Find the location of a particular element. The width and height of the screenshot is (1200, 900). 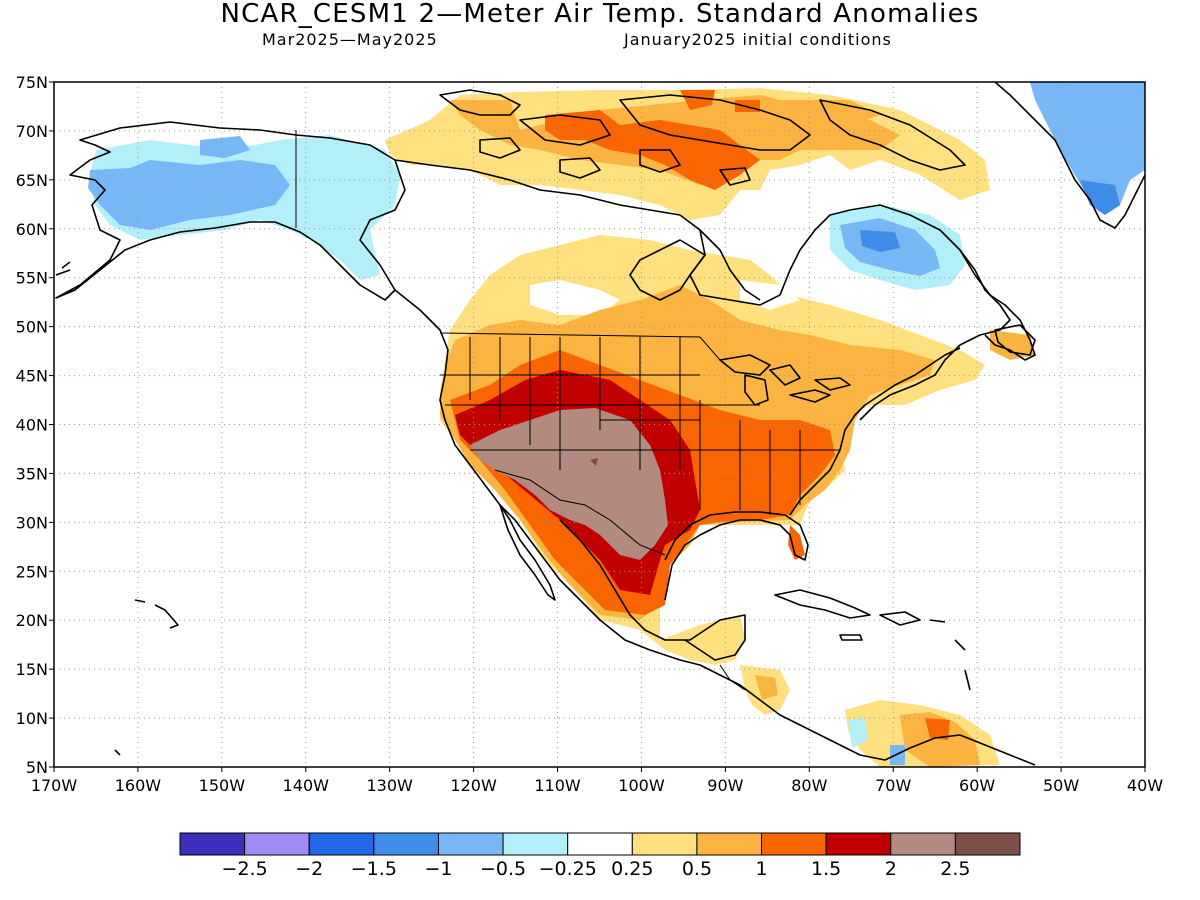

coast-east is located at coordinates (875, 431).